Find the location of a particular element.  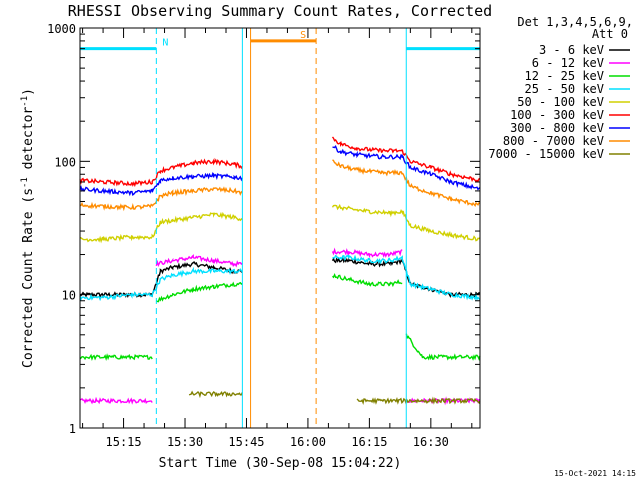

legend-label-7: 800 - 7000 keV is located at coordinates (553, 141).